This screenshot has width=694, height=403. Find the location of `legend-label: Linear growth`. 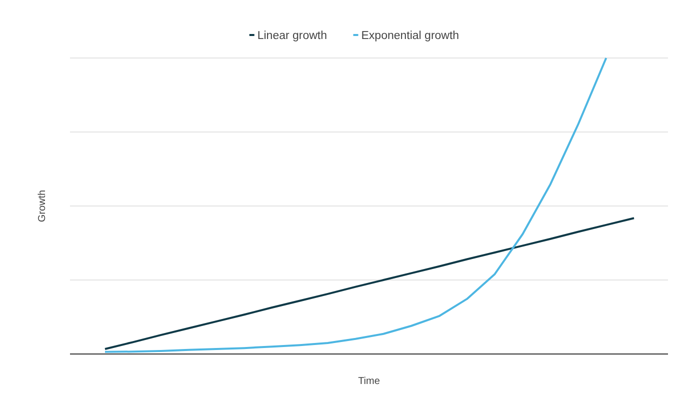

legend-label: Linear growth is located at coordinates (292, 36).